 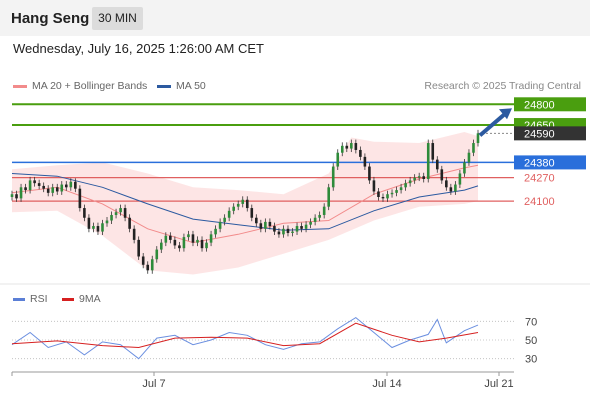 What do you see at coordinates (539, 163) in the screenshot?
I see `level-label-24380: 24380` at bounding box center [539, 163].